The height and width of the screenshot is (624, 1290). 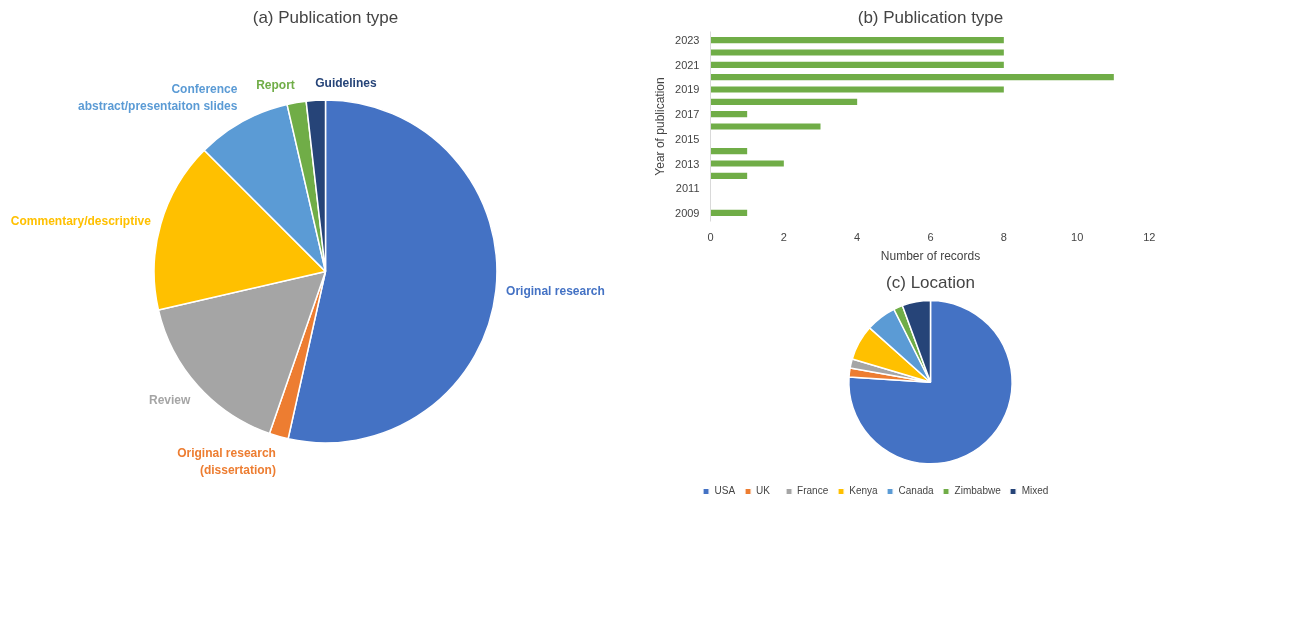 I want to click on x-axis-title: Number of records, so click(x=930, y=255).